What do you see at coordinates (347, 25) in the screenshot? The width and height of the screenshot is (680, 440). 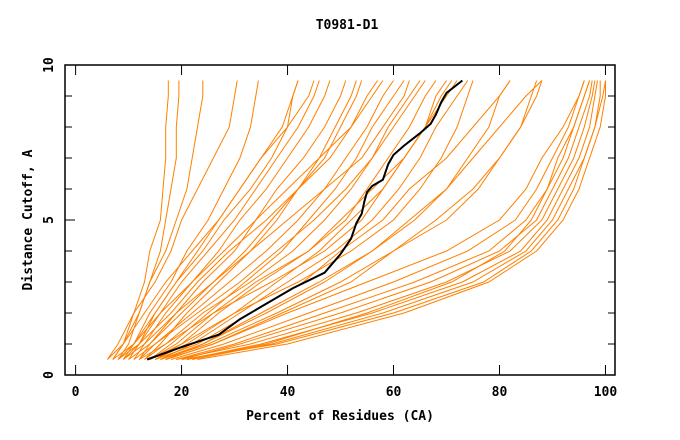 I see `chart-title: T0981-D1` at bounding box center [347, 25].